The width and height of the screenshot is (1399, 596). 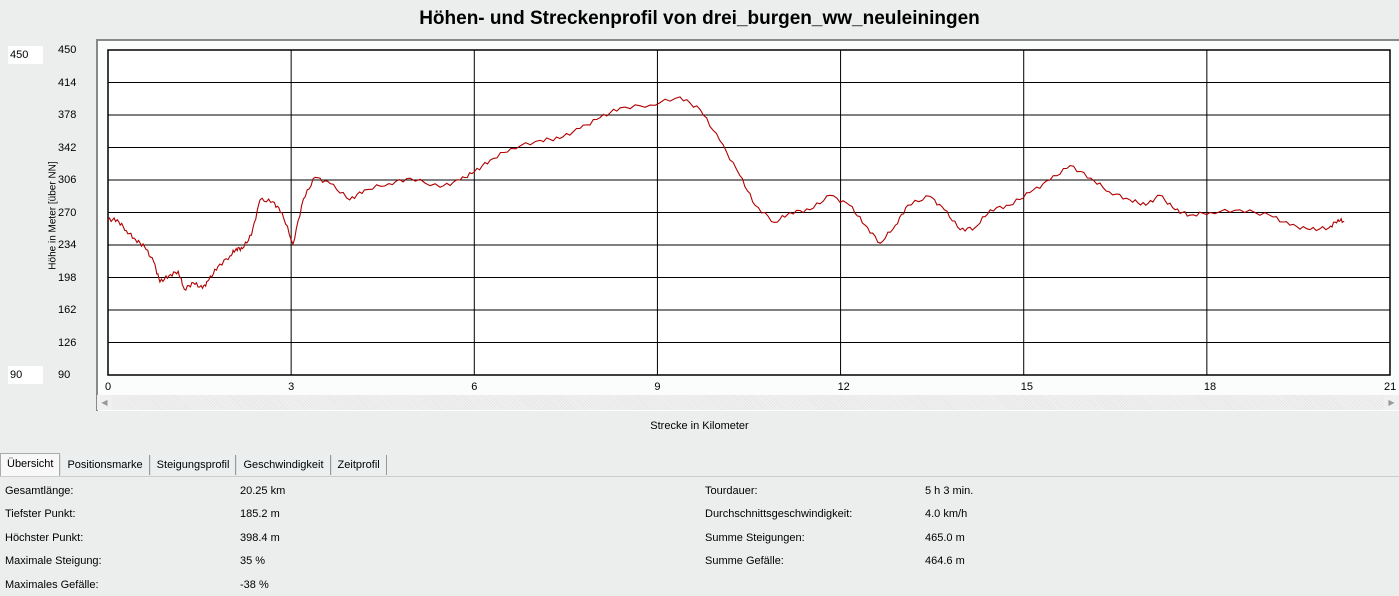 I want to click on horizontal-scrollbar: ◀ ▶, so click(x=748, y=402).